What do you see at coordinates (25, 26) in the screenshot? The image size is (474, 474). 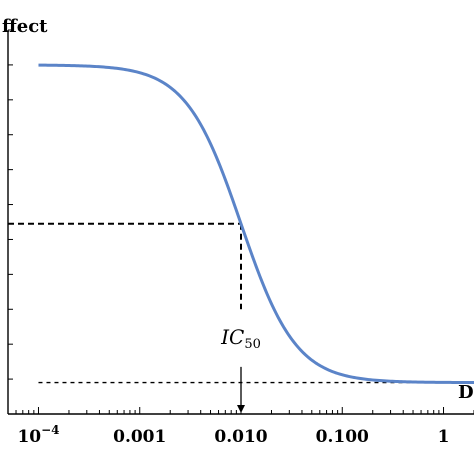 I see `y-axis-label: ffect` at bounding box center [25, 26].